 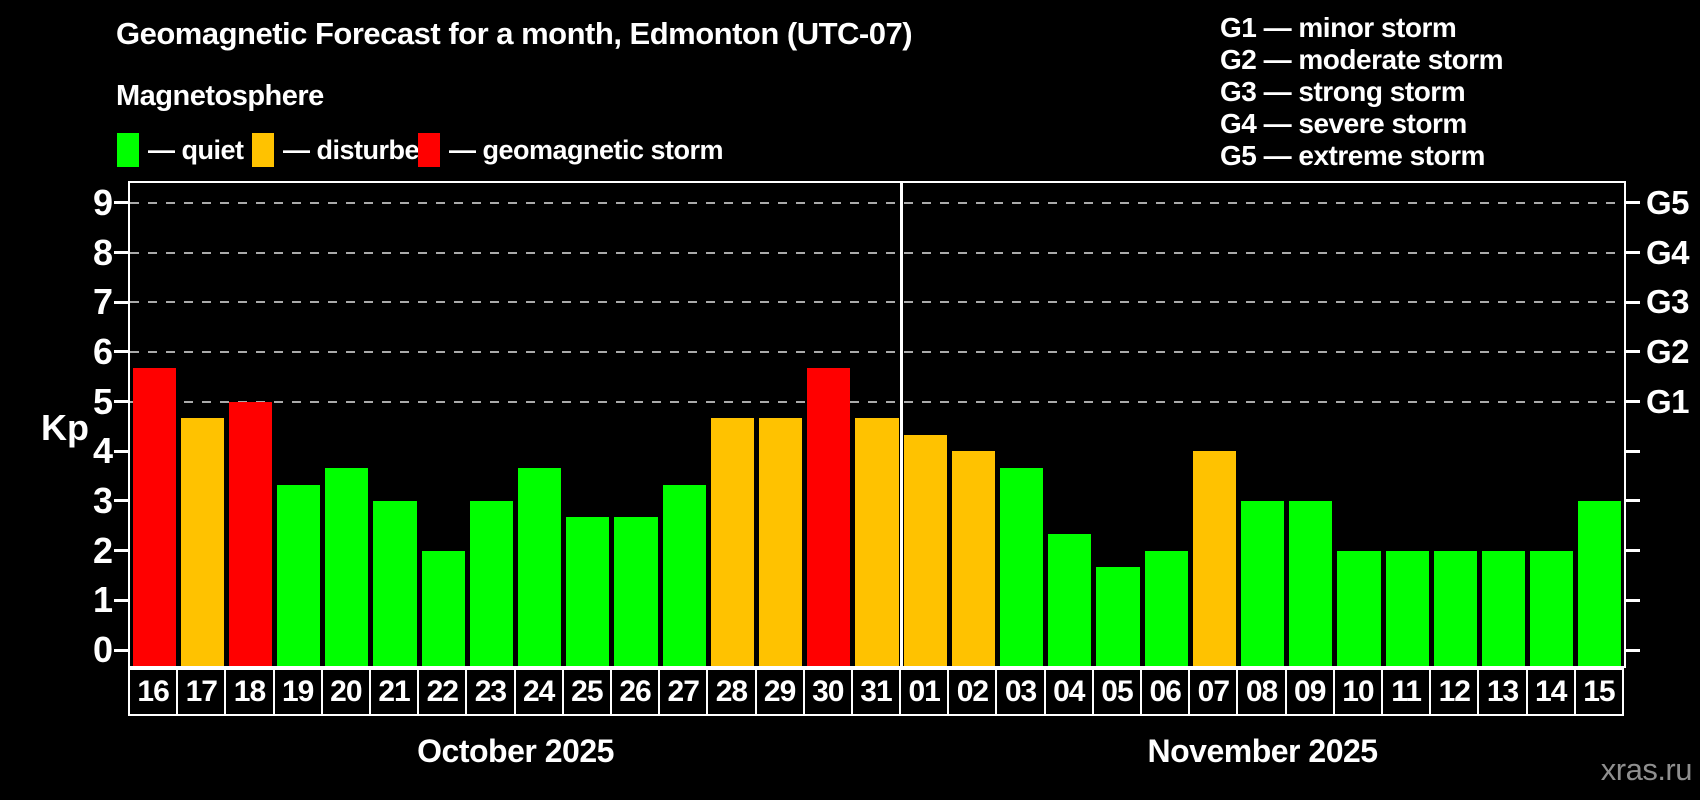 What do you see at coordinates (102, 202) in the screenshot?
I see `kp-tick-label-9: 9` at bounding box center [102, 202].